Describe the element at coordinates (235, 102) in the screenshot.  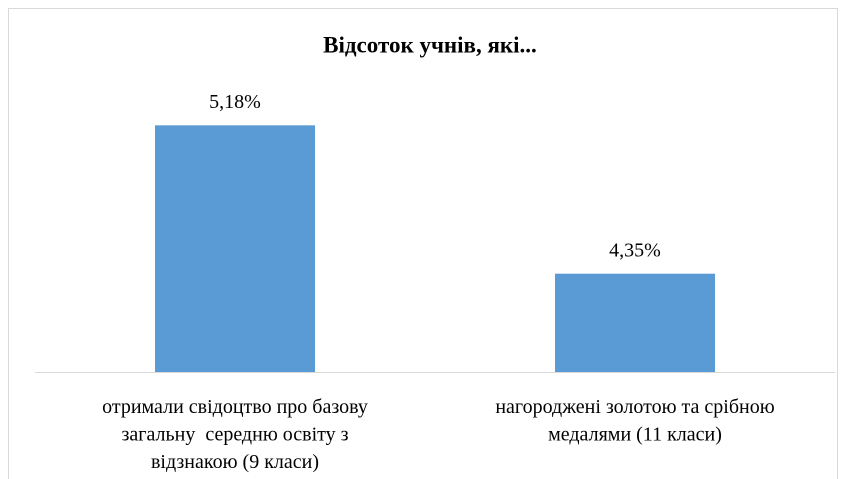
I see `data-label: 5,18%` at that location.